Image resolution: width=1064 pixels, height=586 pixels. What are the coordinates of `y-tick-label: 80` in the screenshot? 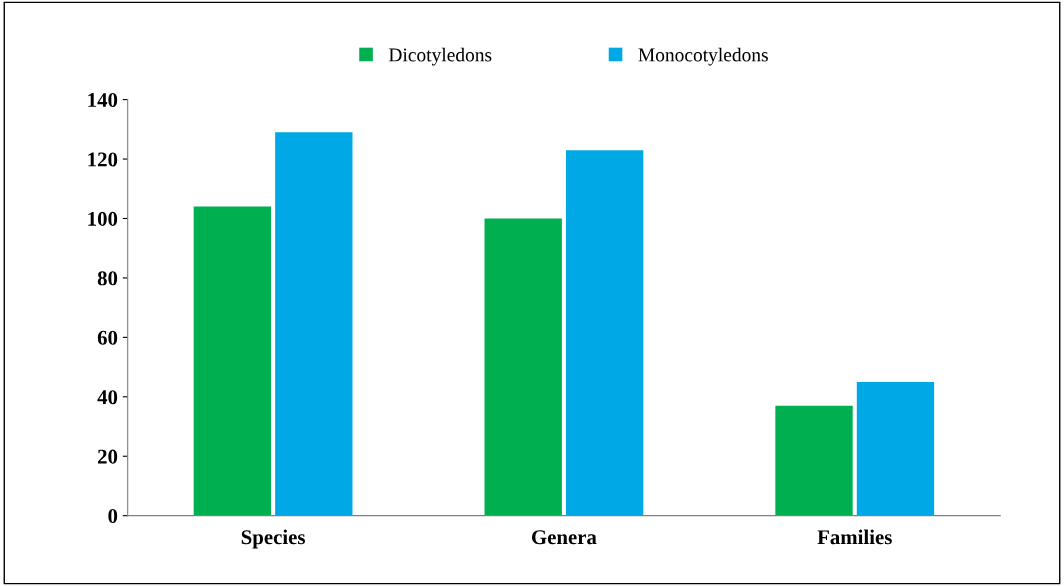 It's located at (107, 278).